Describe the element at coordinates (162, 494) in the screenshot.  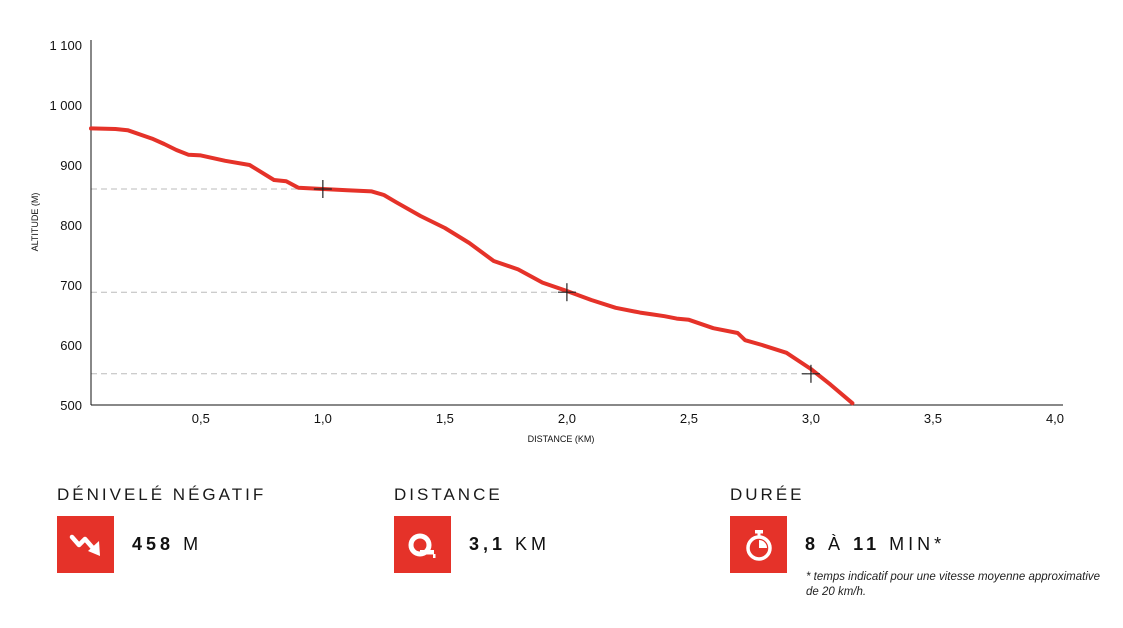
I see `stat-title: DÉNIVELÉ NÉGATIF` at that location.